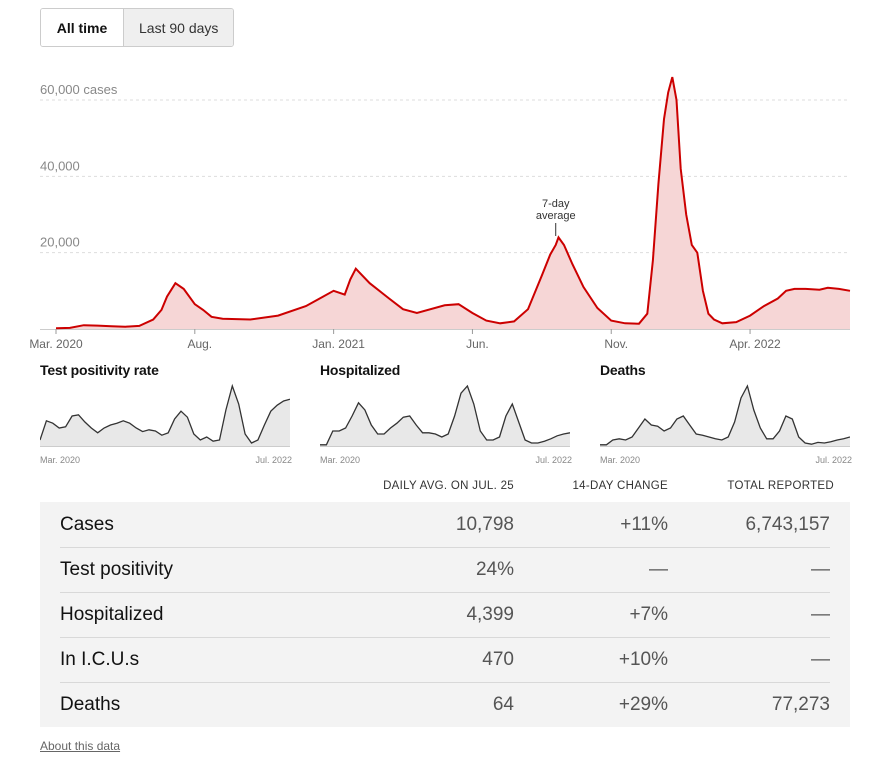  Describe the element at coordinates (484, 524) in the screenshot. I see `daily-avg-value: 10,798` at that location.